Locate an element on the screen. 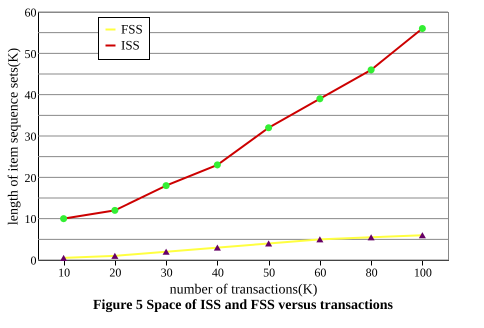 The width and height of the screenshot is (484, 328). y-tick-label: 20 is located at coordinates (30, 177).